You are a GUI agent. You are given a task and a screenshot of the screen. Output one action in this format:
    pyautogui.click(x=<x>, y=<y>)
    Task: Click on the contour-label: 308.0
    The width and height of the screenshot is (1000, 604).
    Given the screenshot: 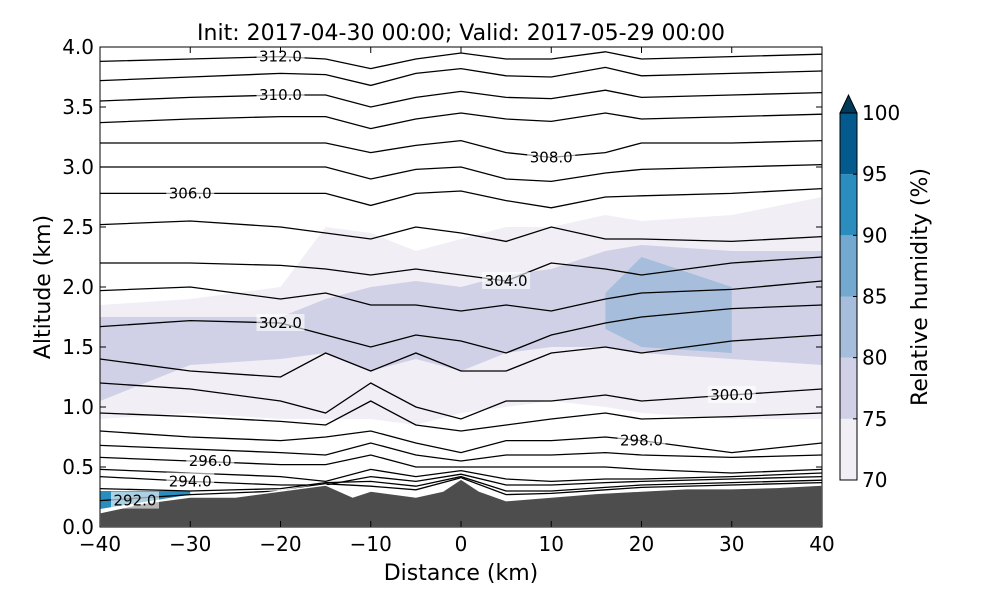 What is the action you would take?
    pyautogui.click(x=551, y=157)
    